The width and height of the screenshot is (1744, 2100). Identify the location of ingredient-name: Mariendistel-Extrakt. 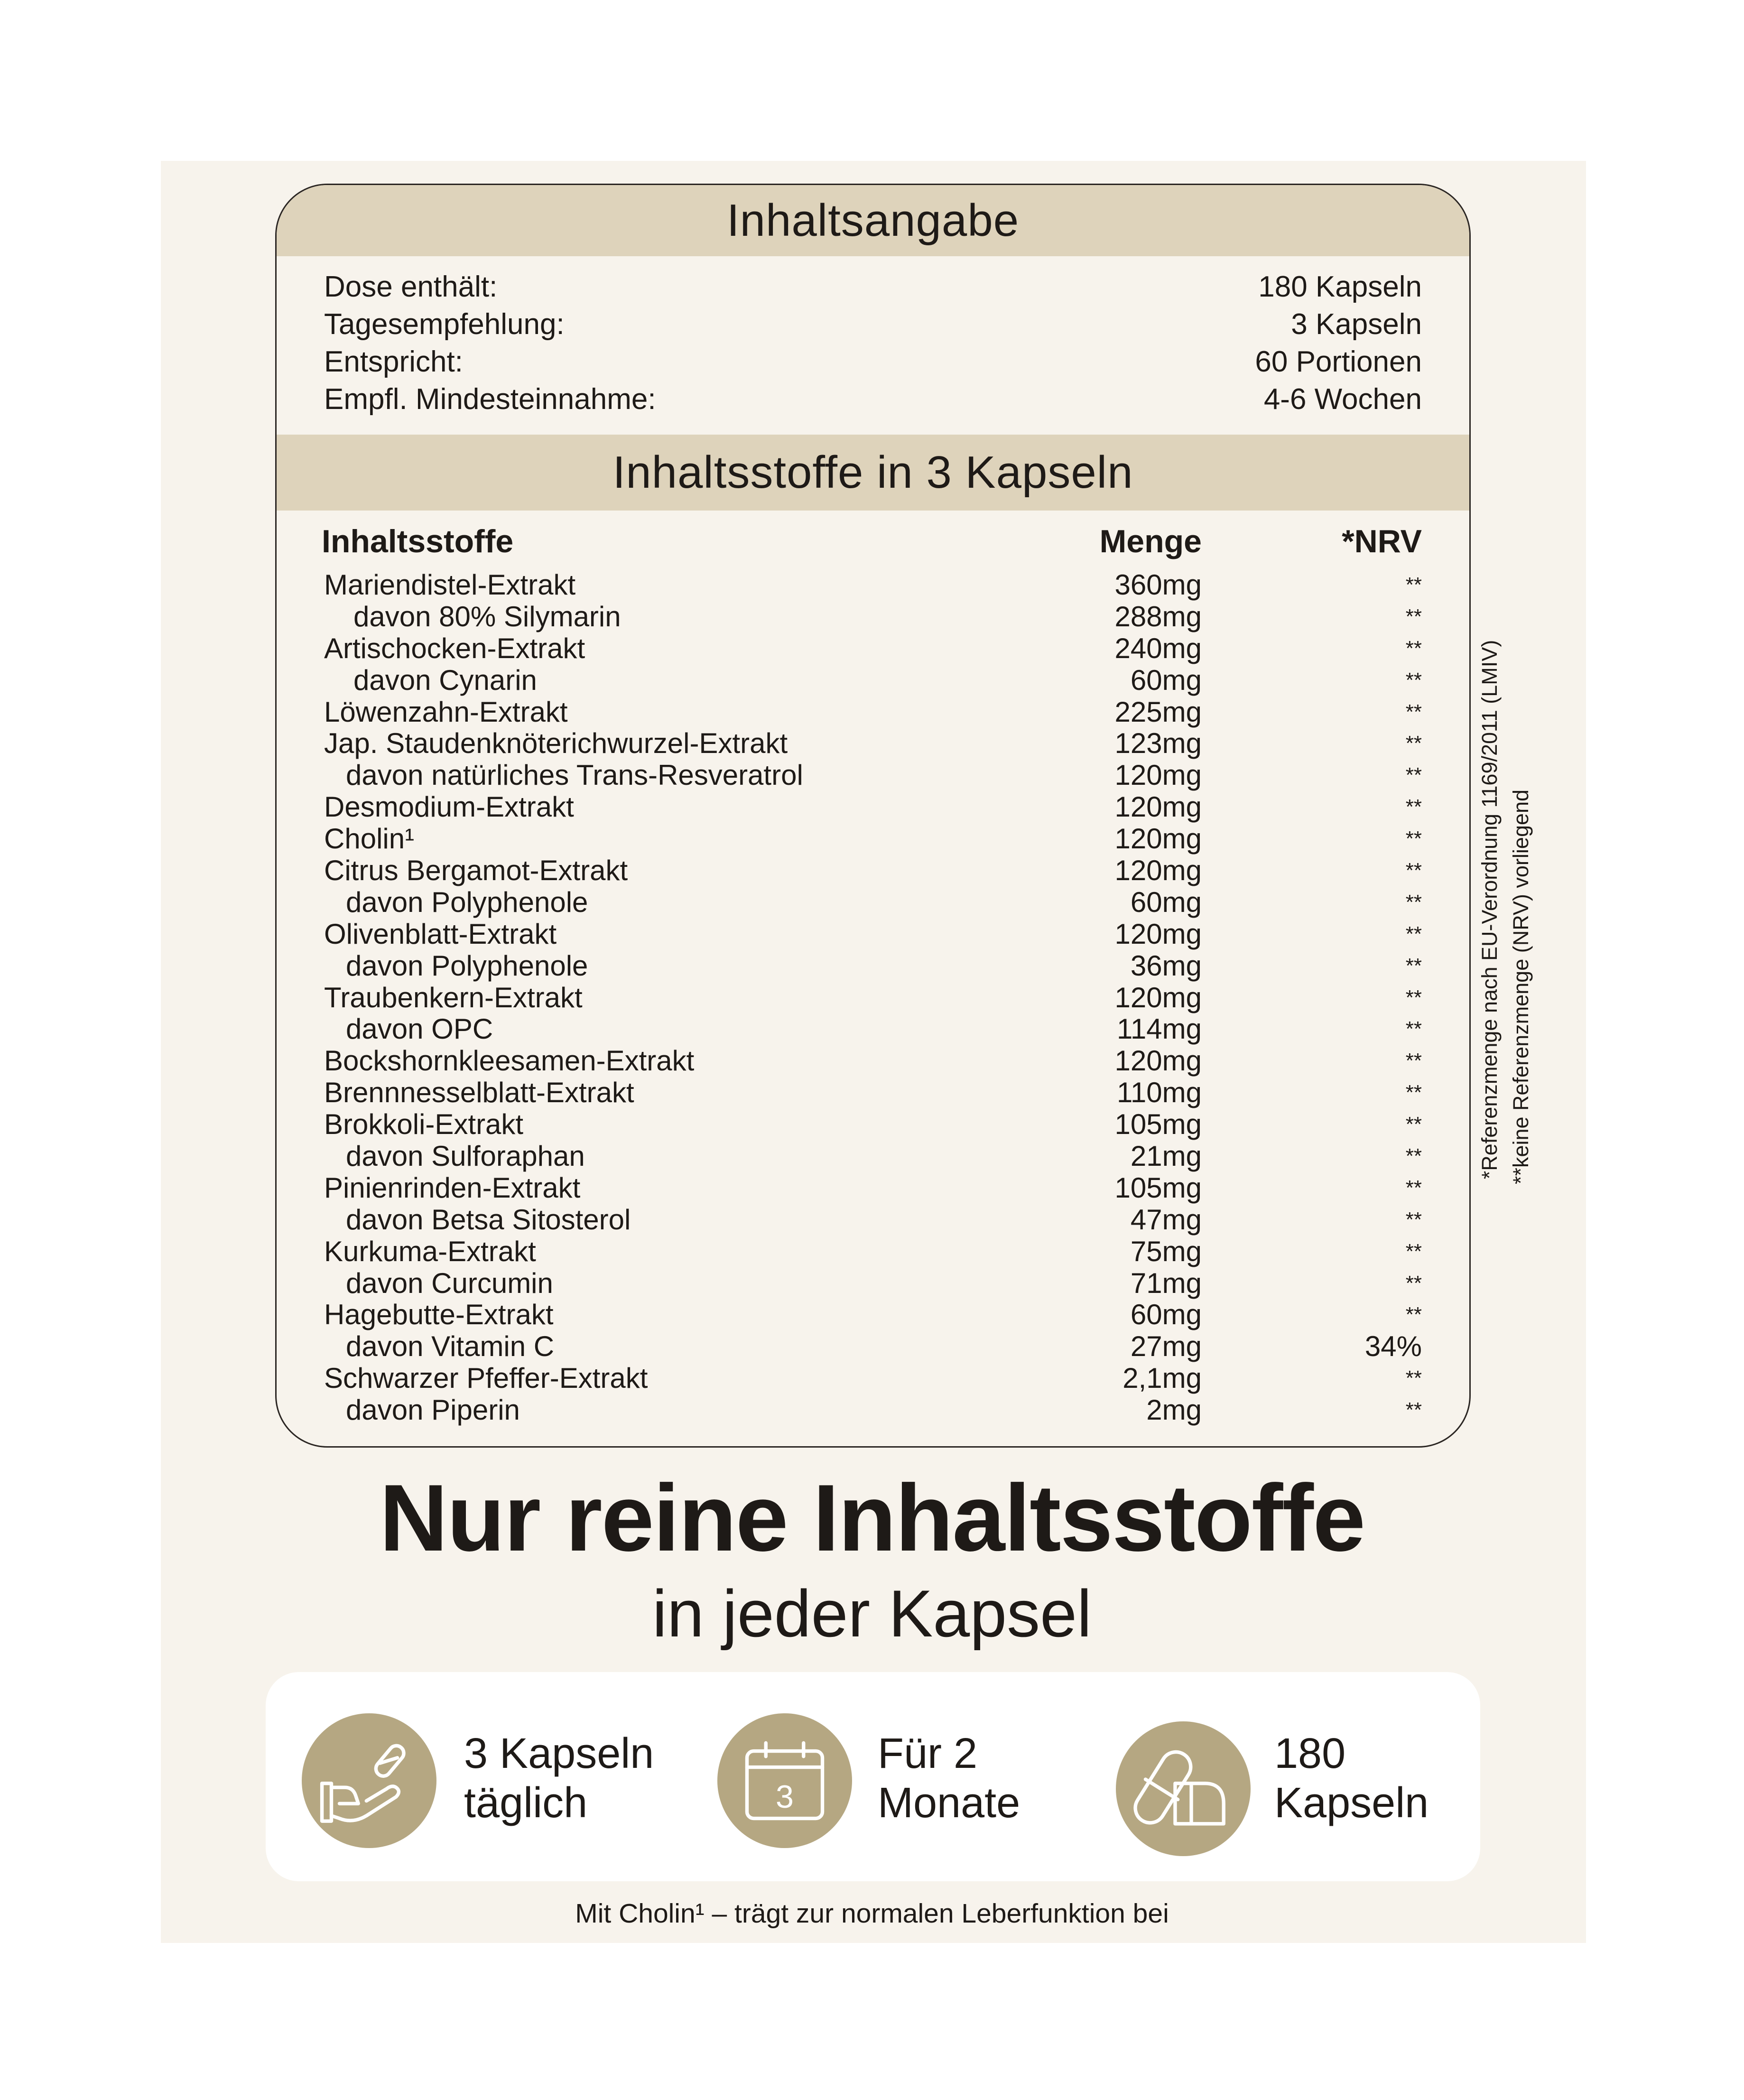
(450, 585).